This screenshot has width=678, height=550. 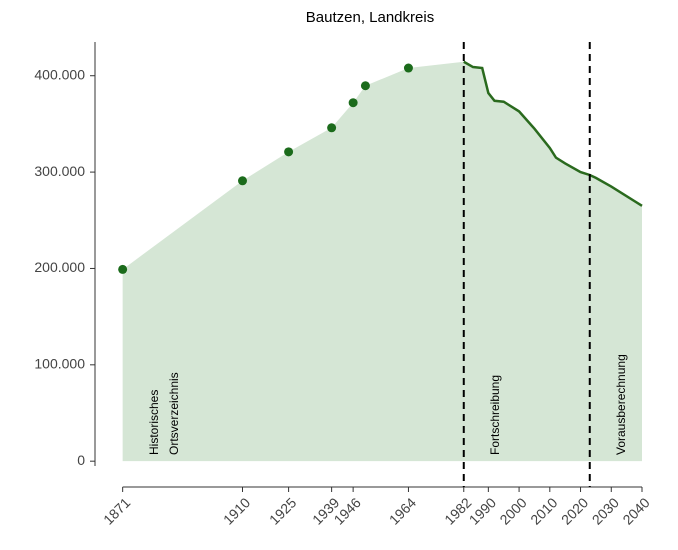 I want to click on x-tick-label: 2020, so click(x=574, y=510).